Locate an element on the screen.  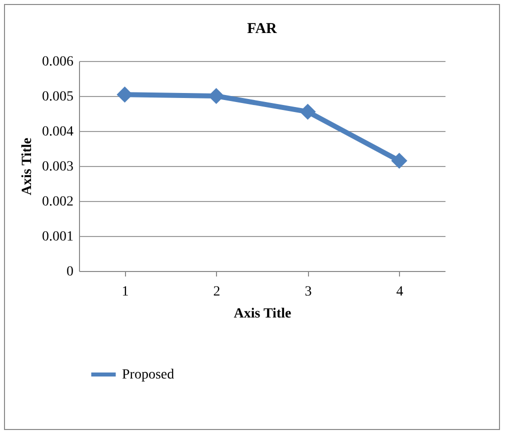
y-tick-label: 0.006 is located at coordinates (58, 62).